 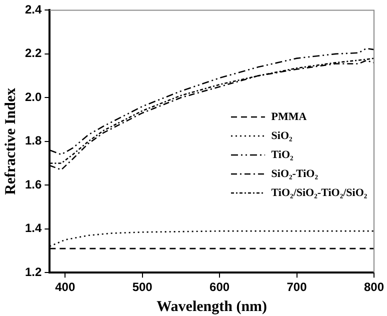 What do you see at coordinates (65, 287) in the screenshot?
I see `x-tick-label: 400` at bounding box center [65, 287].